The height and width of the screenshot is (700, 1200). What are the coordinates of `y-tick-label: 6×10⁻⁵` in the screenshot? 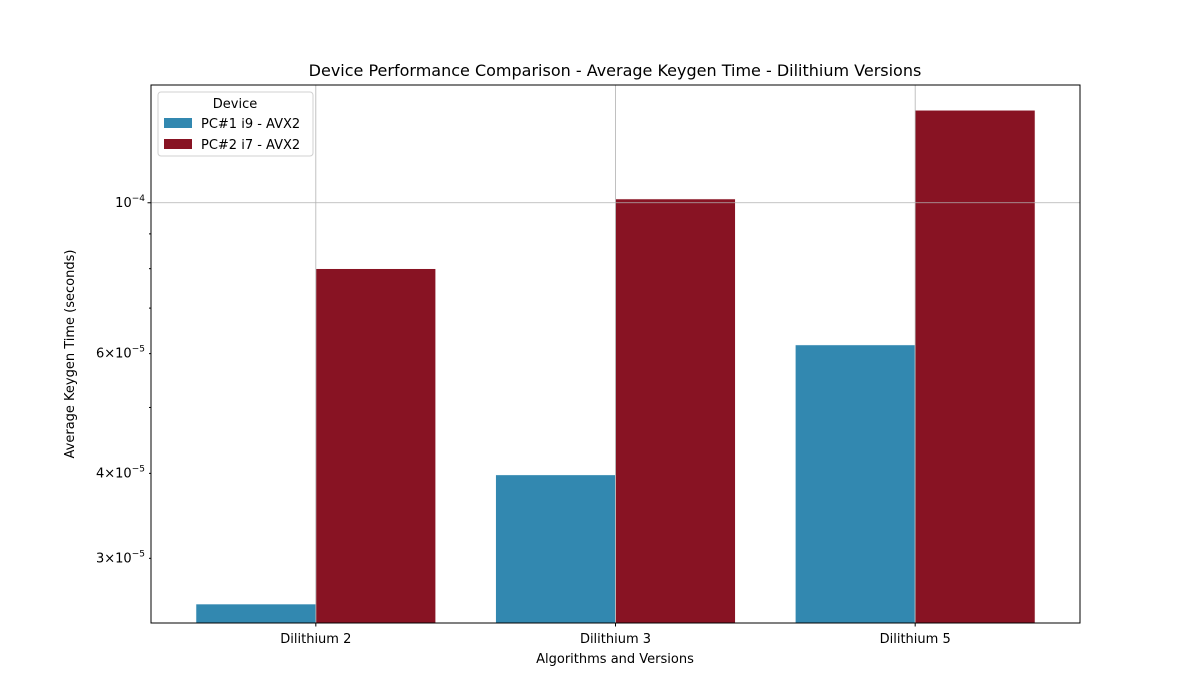 It's located at (120, 353).